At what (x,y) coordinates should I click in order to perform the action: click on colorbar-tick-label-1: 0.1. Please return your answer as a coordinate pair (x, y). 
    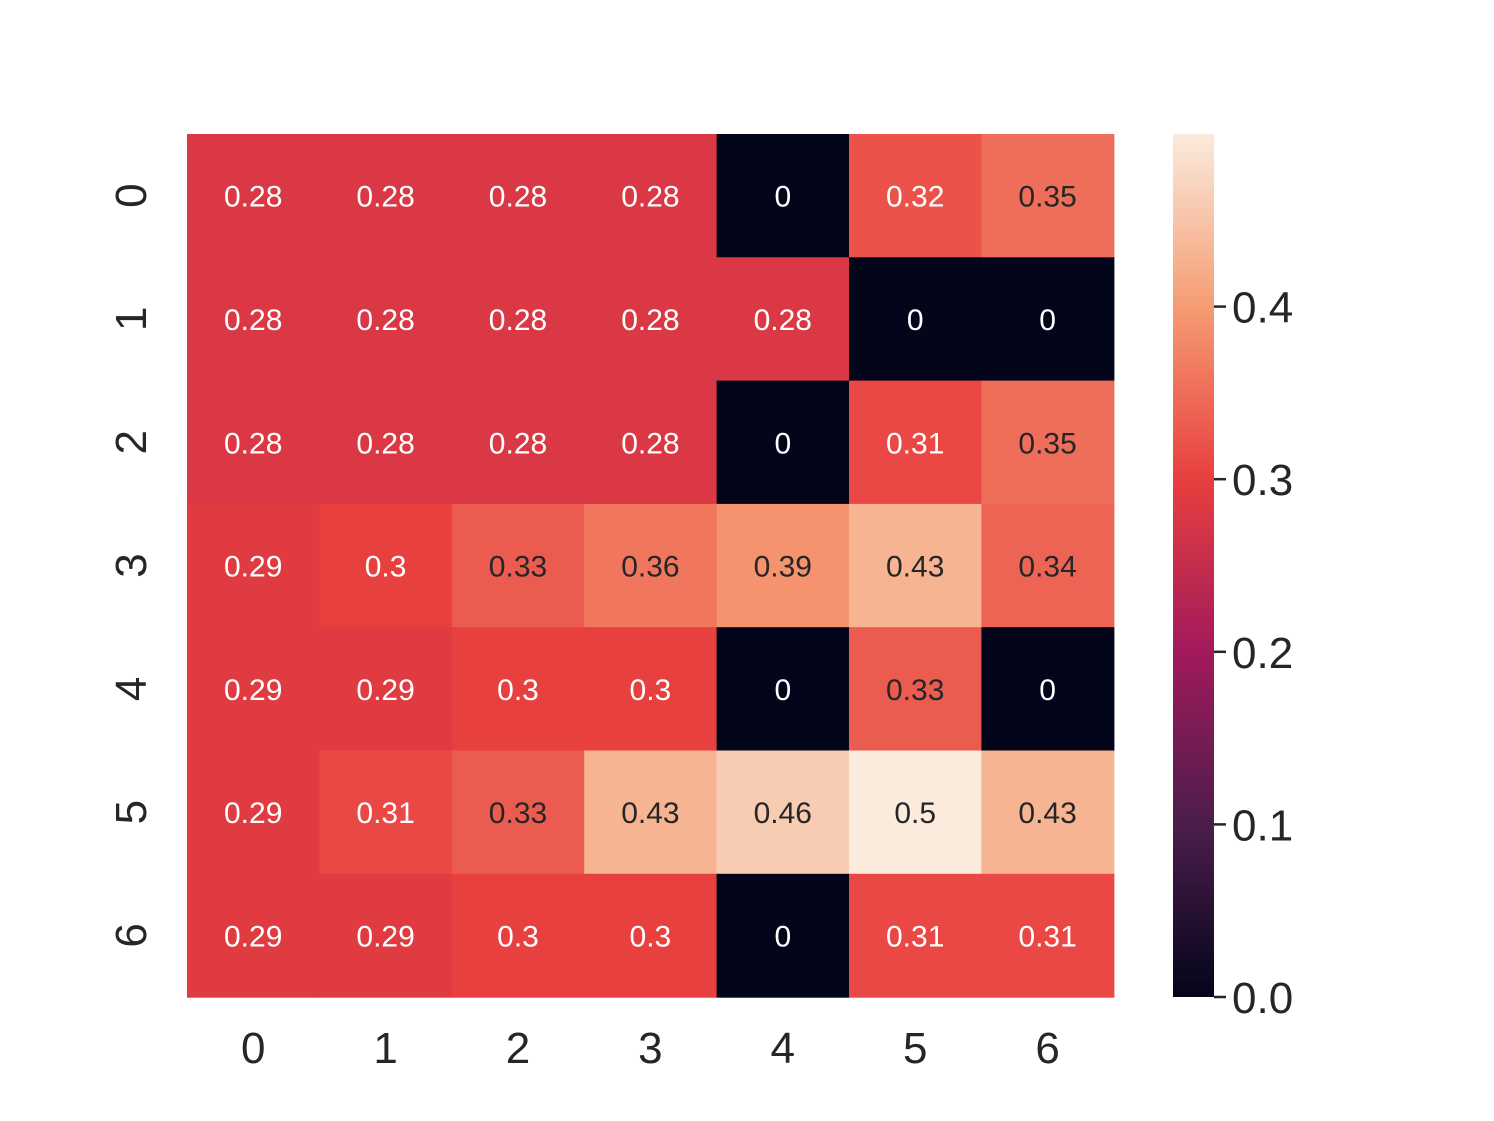
    Looking at the image, I should click on (1262, 825).